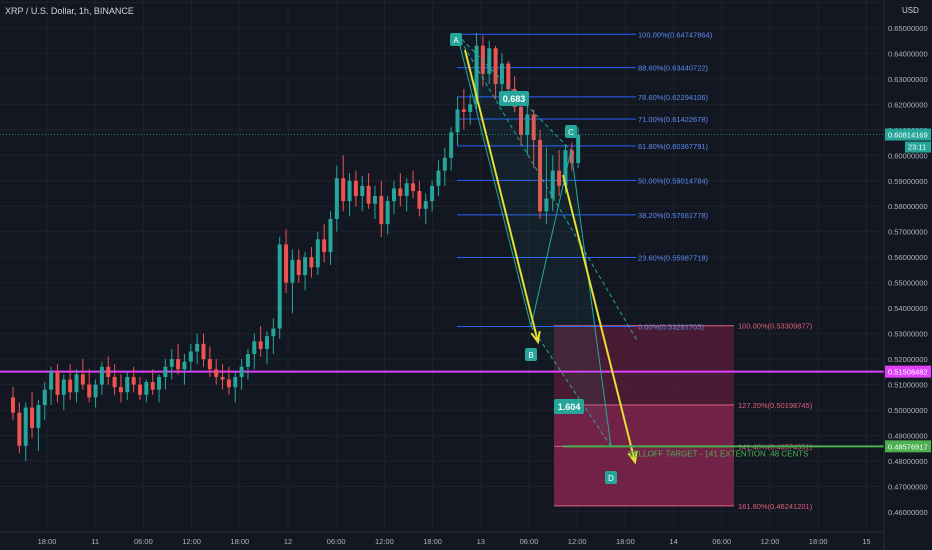  I want to click on fib-level-label: 71.00%(0.61422678), so click(673, 119).